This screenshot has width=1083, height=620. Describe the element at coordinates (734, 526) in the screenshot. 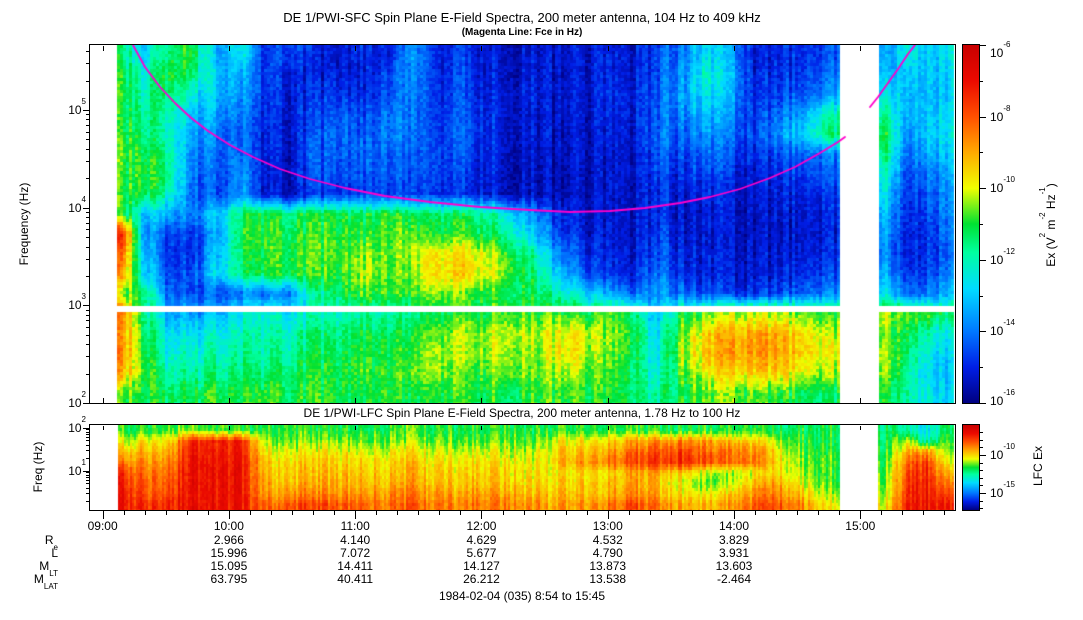

I see `time-tick-label: 14:00` at that location.